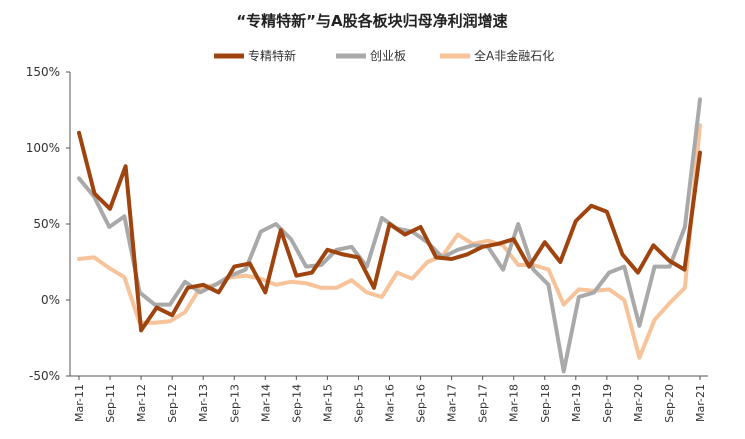 Image resolution: width=745 pixels, height=439 pixels. What do you see at coordinates (576, 403) in the screenshot?
I see `x-tick-label: Mar-19` at bounding box center [576, 403].